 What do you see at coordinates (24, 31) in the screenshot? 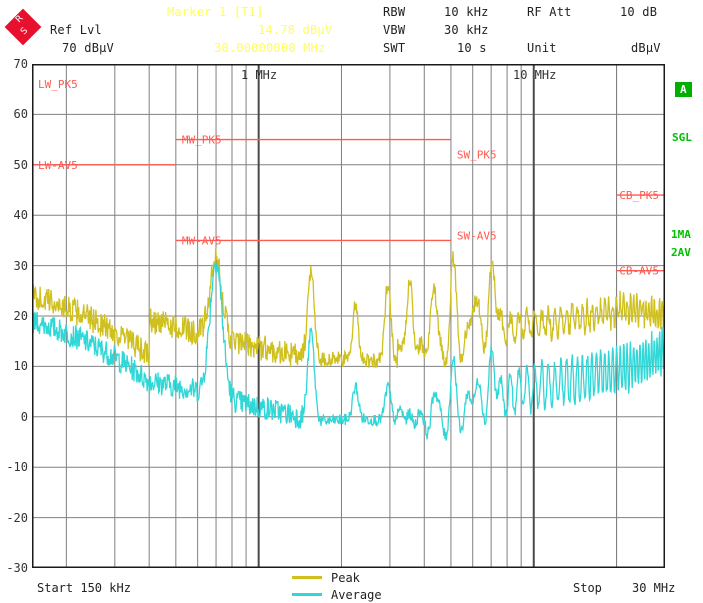
I see `svg-text: S` at bounding box center [24, 31].